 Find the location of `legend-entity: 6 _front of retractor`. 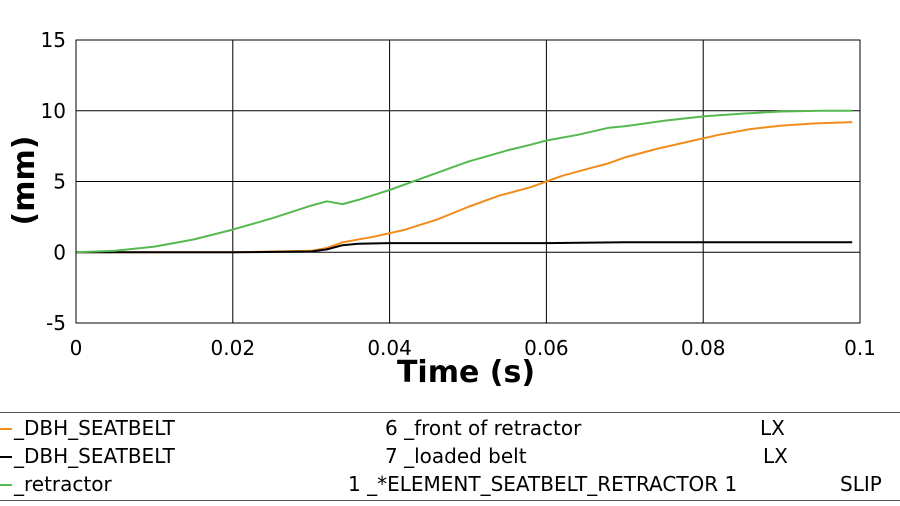

legend-entity: 6 _front of retractor is located at coordinates (483, 428).